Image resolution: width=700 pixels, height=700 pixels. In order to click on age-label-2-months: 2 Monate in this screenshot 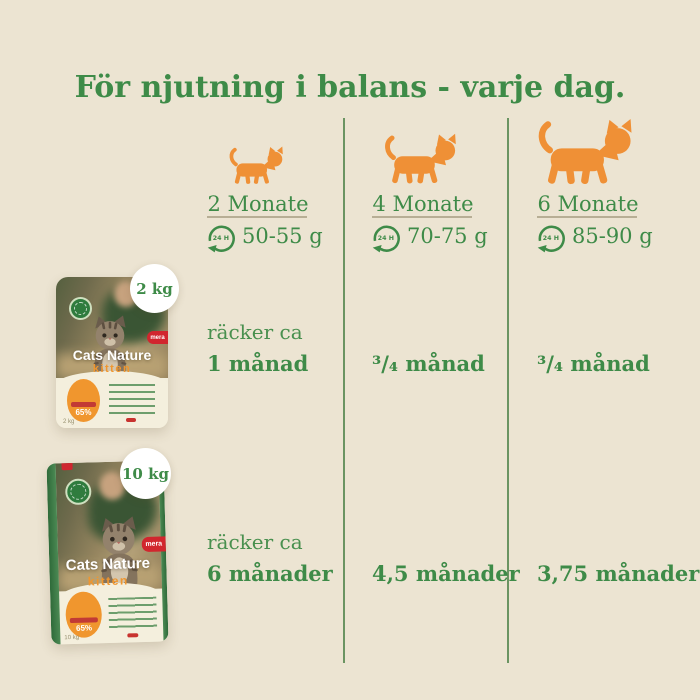, I will do `click(258, 204)`.